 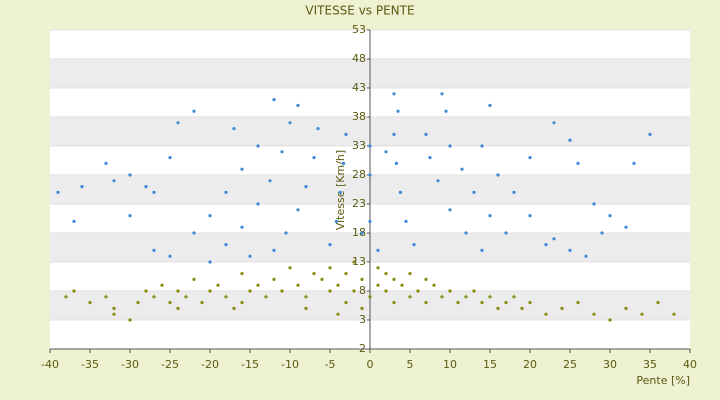 What do you see at coordinates (359, 145) in the screenshot?
I see `y-tick-label: 33` at bounding box center [359, 145].